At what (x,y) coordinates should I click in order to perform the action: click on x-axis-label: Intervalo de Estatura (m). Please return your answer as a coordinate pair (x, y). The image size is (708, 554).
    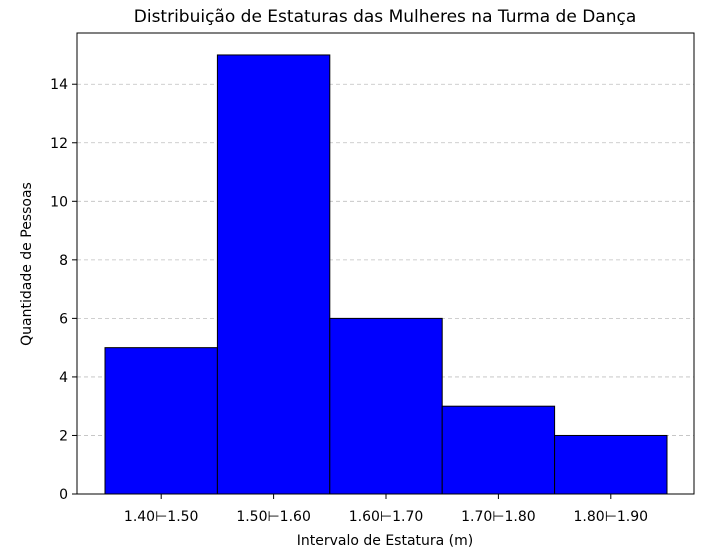
    Looking at the image, I should click on (385, 541).